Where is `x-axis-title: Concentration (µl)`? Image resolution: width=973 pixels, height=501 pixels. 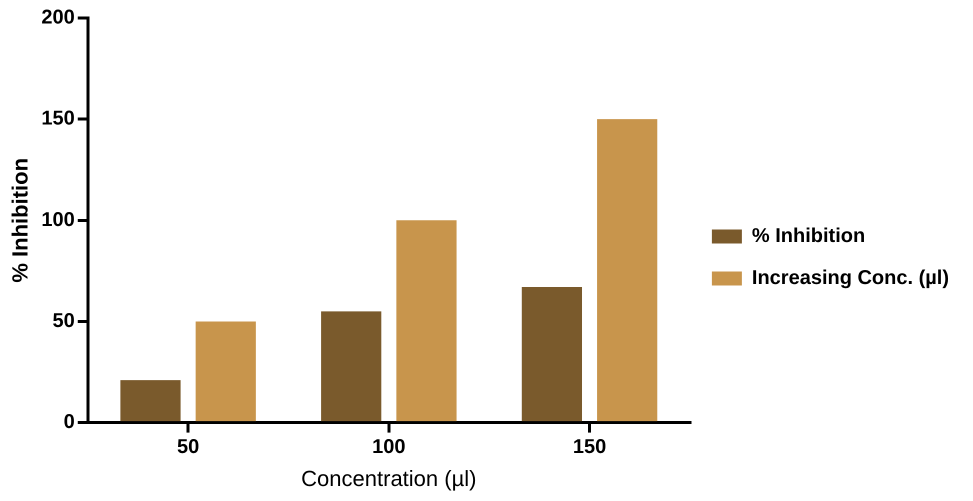 x-axis-title: Concentration (µl) is located at coordinates (388, 478).